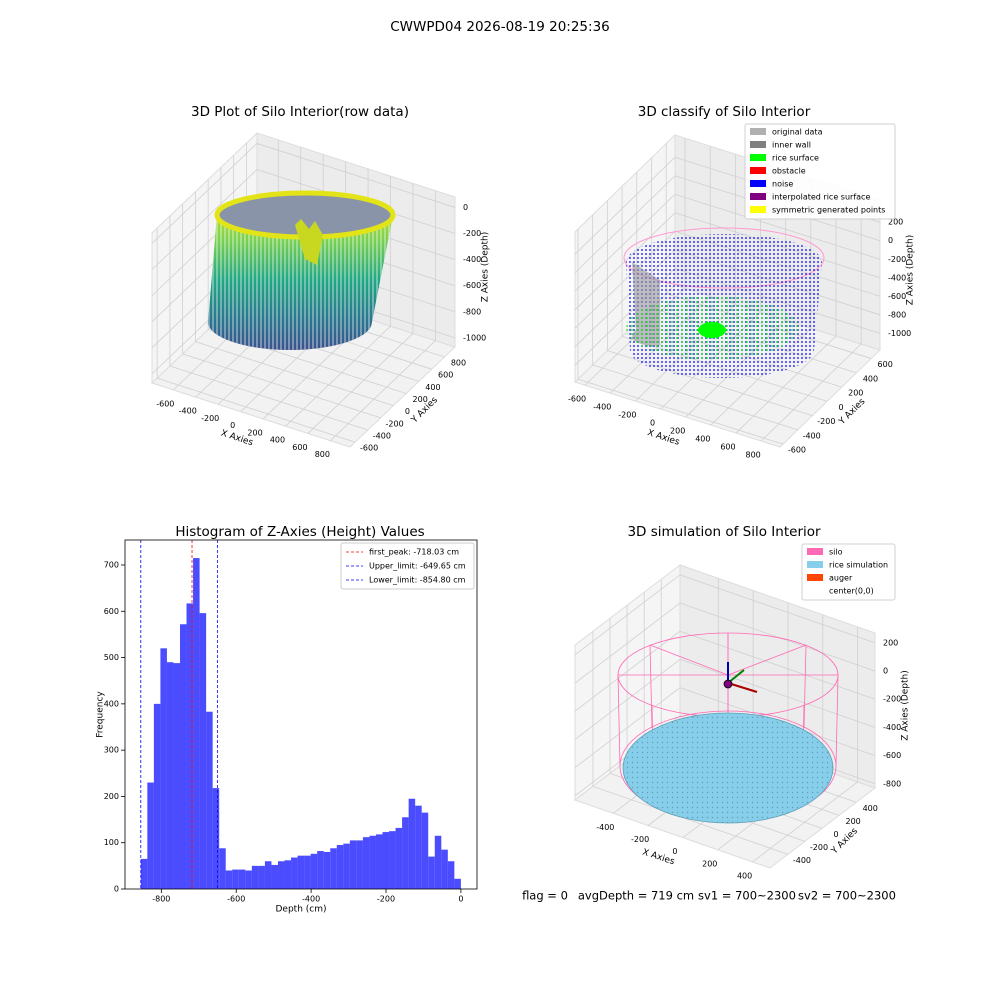  I want to click on x-axis-label: Depth (cm), so click(300, 910).